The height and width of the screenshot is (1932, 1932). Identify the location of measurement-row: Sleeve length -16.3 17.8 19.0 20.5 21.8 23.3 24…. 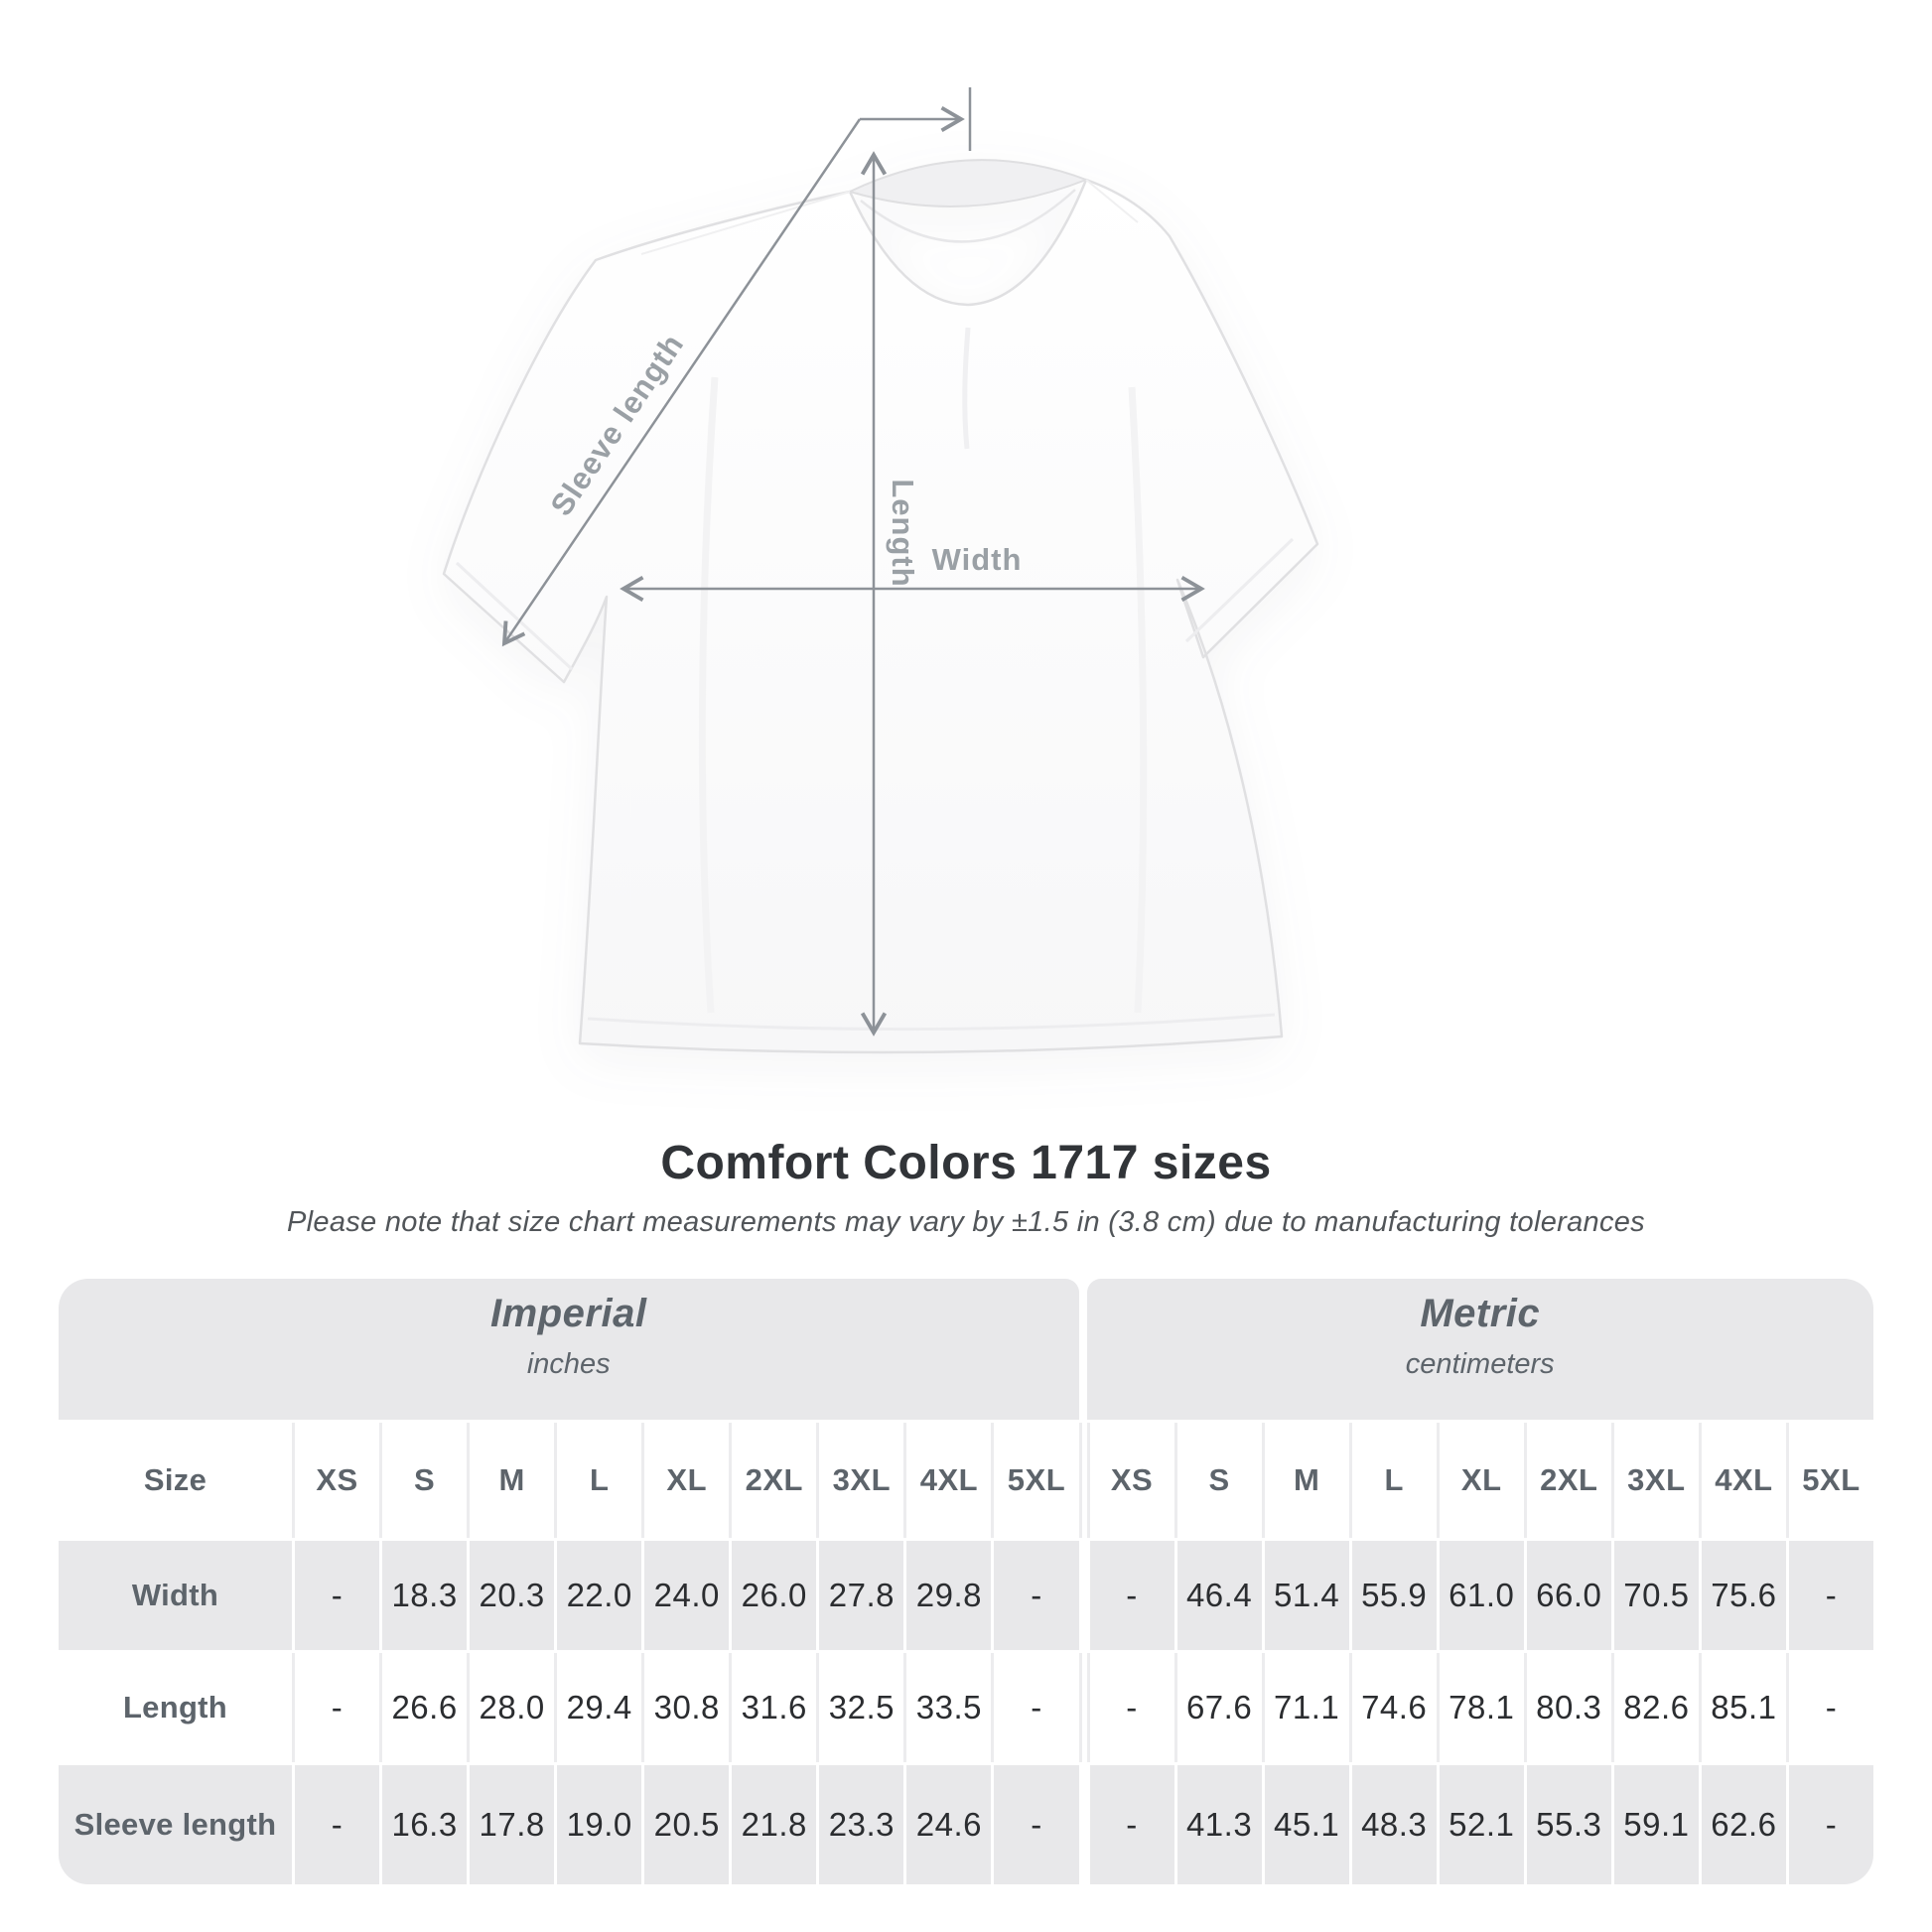
(966, 1825).